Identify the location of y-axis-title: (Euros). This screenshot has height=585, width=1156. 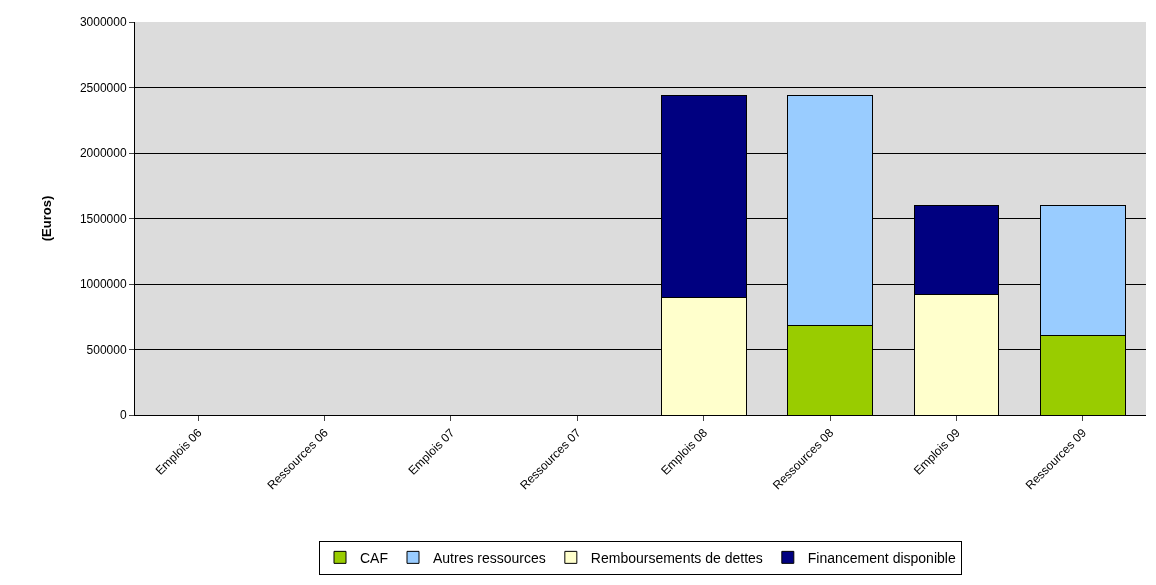
(46, 218).